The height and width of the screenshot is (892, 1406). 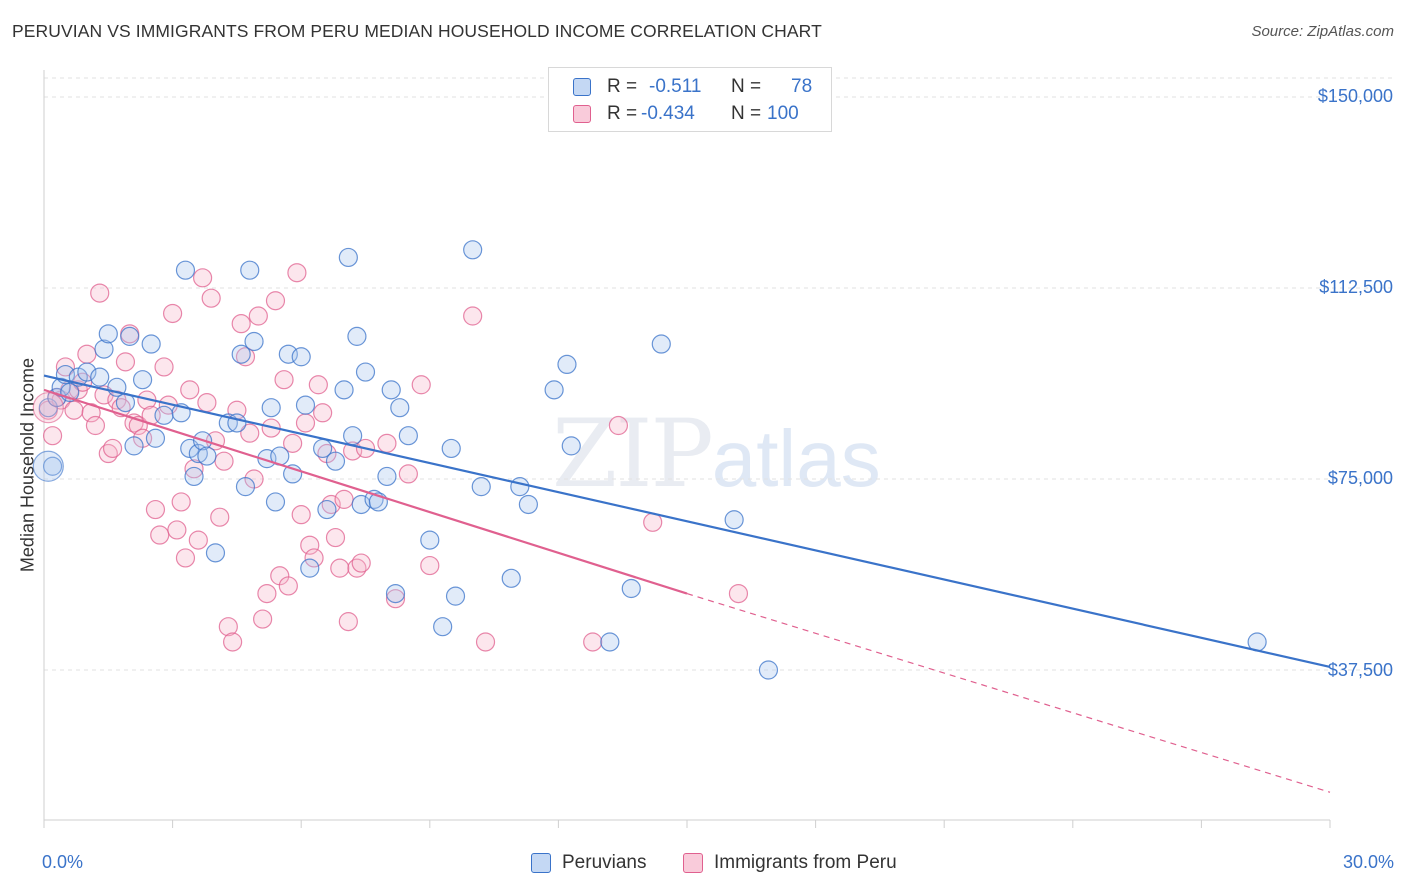 I want to click on legend-label-peruvians: Peruvians, so click(x=604, y=862).